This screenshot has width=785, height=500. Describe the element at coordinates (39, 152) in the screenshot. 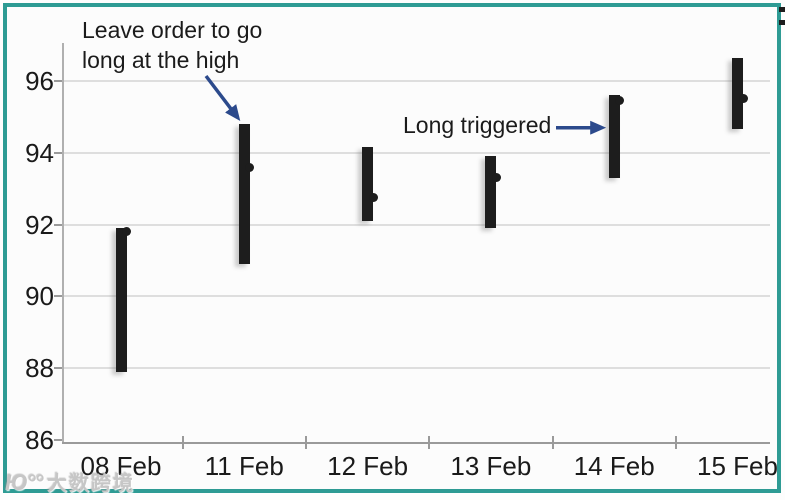

I see `y-tick-label-94: 94` at that location.